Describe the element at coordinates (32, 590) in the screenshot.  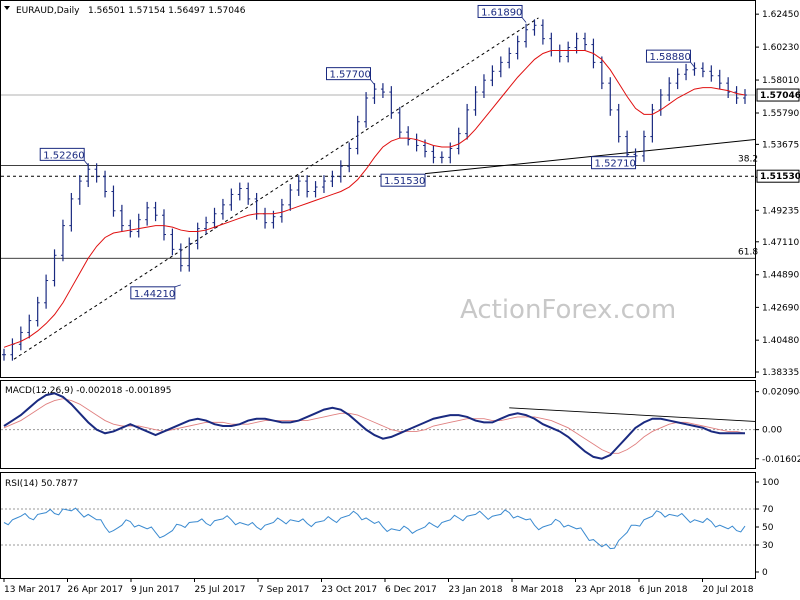
I see `x-tick-label: 13 Mar 2017` at that location.